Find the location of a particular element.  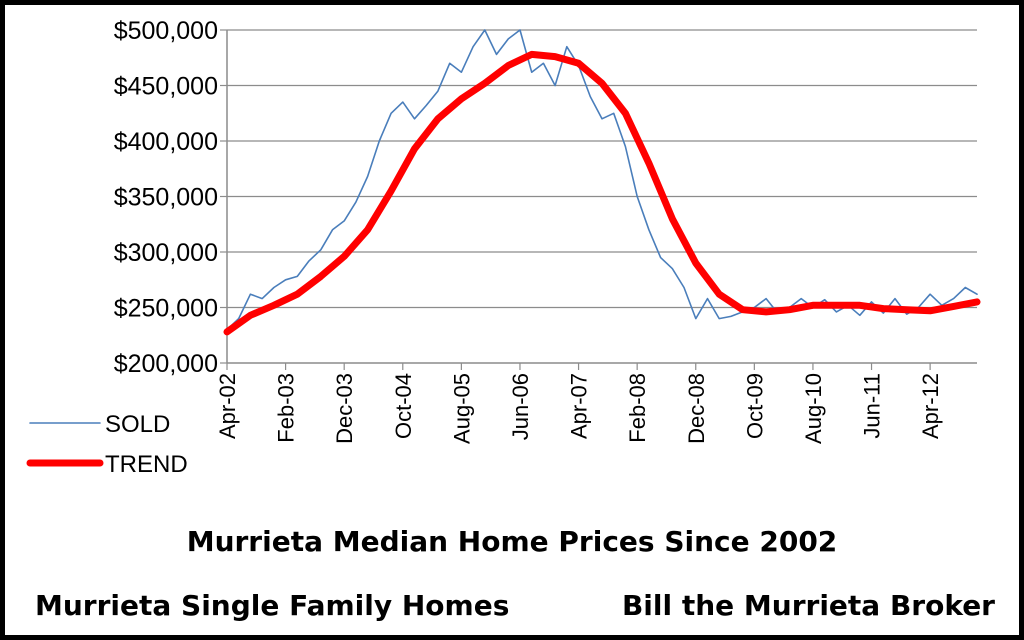

legend-label-sold: SOLD is located at coordinates (137, 424).